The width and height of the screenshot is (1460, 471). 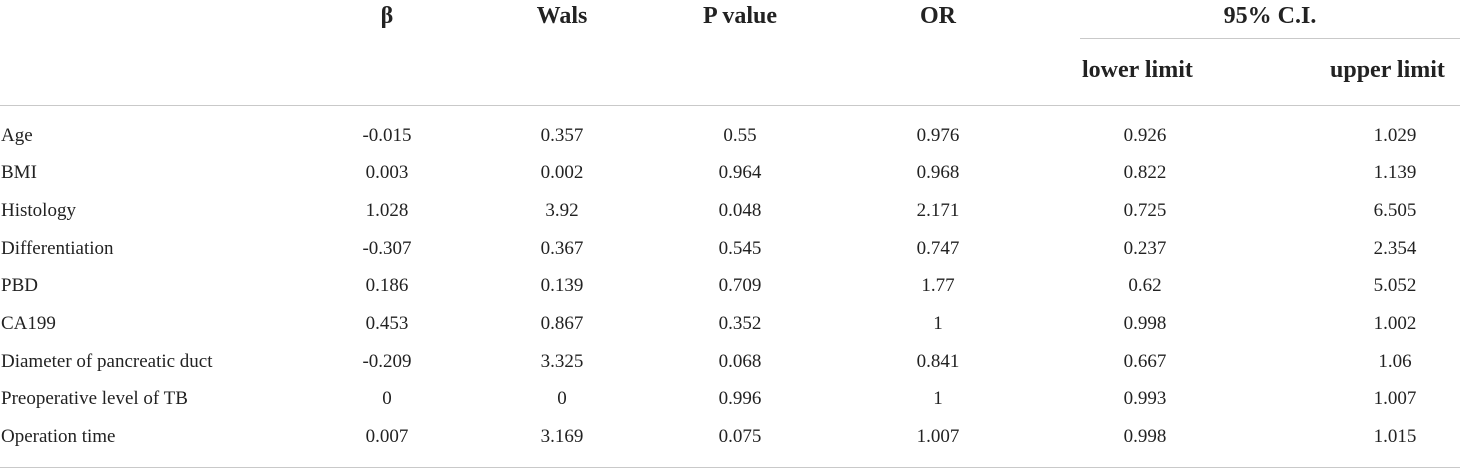 What do you see at coordinates (1270, 16) in the screenshot?
I see `header-ci: 95% C.I.` at bounding box center [1270, 16].